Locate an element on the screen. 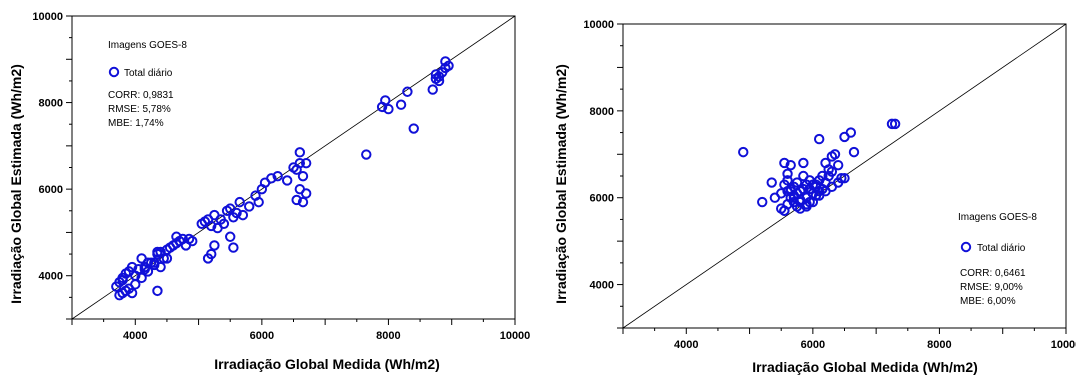  legend-title-left: Imagens GOES-8 is located at coordinates (147, 45).